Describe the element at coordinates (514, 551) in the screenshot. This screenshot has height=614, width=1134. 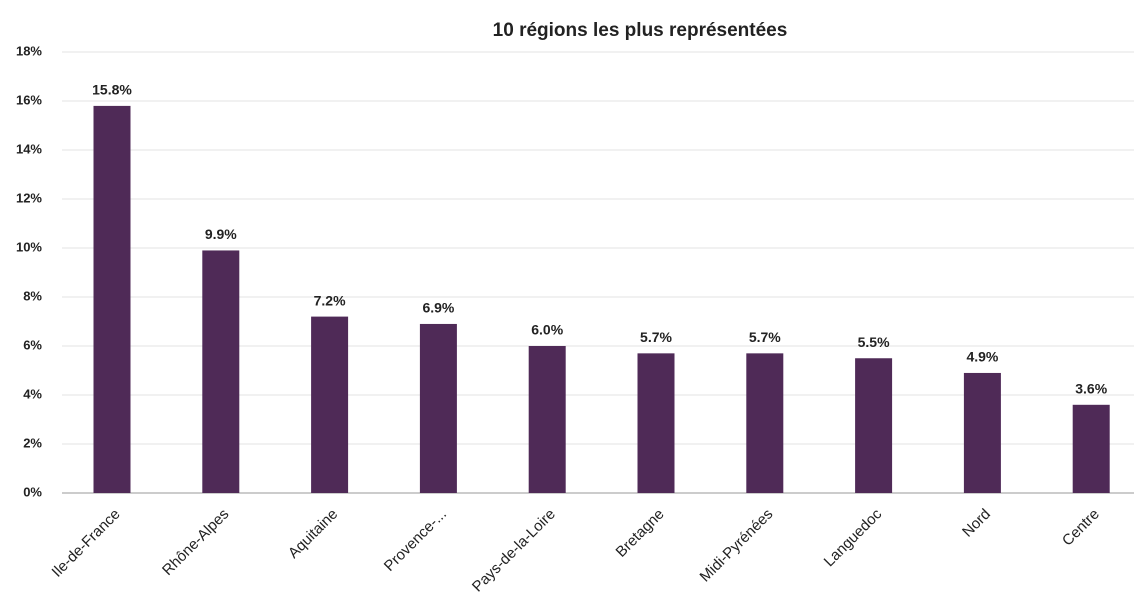
I see `x-tick-label: Pays-de-la-Loire` at that location.